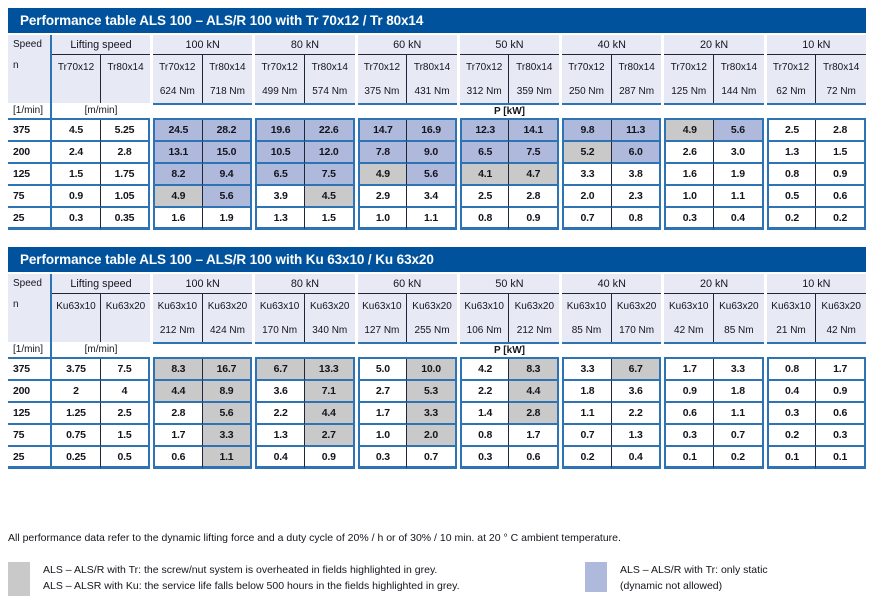 The height and width of the screenshot is (612, 874). Describe the element at coordinates (76, 197) in the screenshot. I see `lifting-speed-cell: 0.9` at that location.